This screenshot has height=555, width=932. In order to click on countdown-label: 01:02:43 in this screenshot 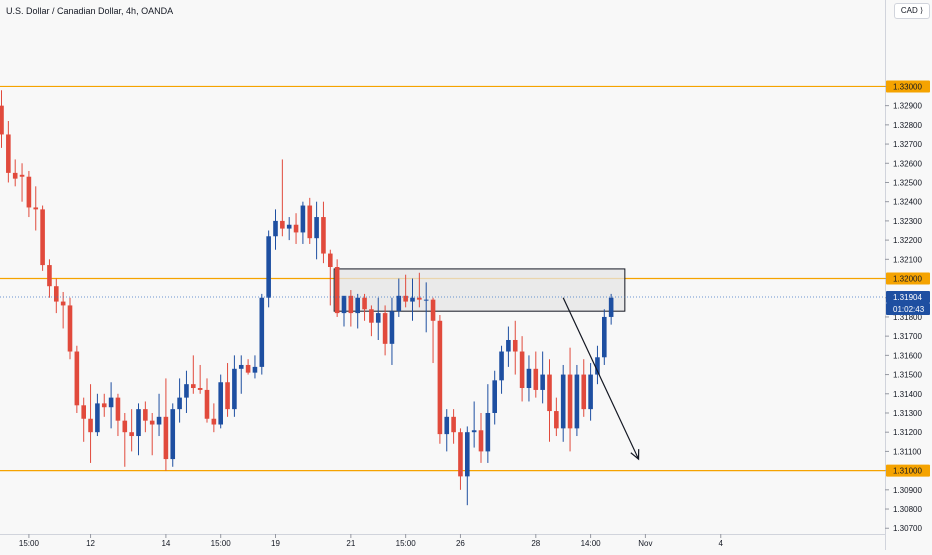, I will do `click(909, 309)`.